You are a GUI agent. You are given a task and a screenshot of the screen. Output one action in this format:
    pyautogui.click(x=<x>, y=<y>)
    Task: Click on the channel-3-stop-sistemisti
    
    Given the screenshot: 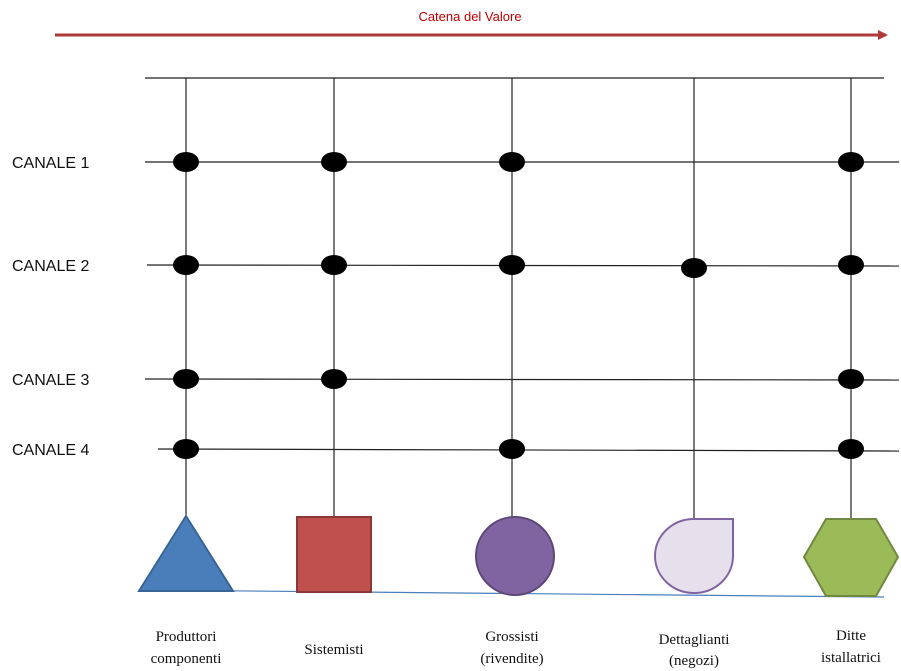 What is the action you would take?
    pyautogui.click(x=334, y=379)
    